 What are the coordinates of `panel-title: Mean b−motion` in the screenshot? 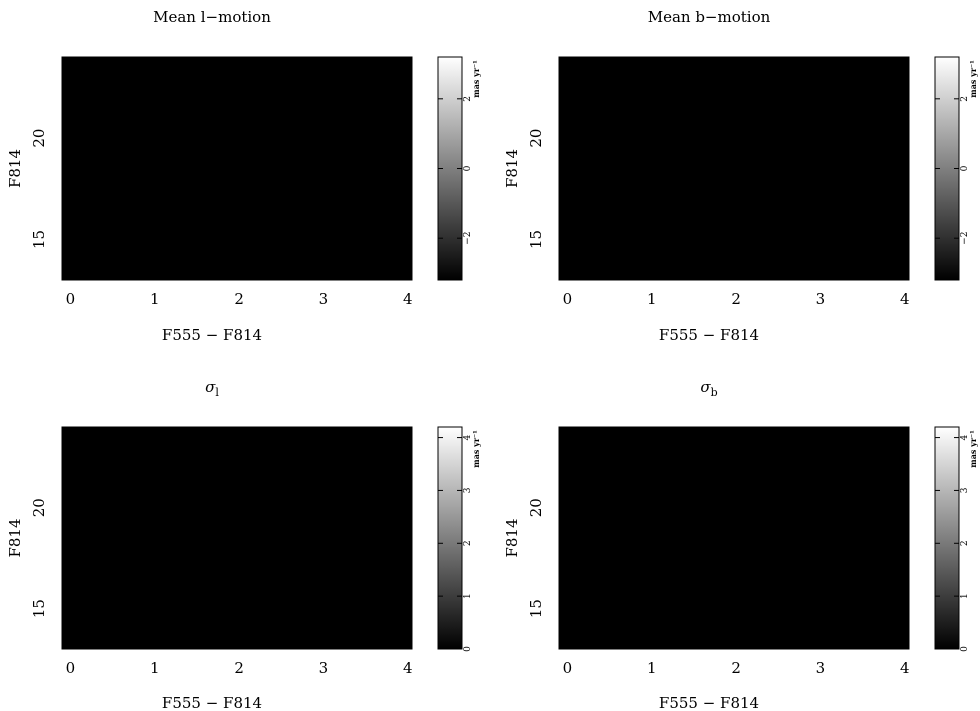 It's located at (709, 17).